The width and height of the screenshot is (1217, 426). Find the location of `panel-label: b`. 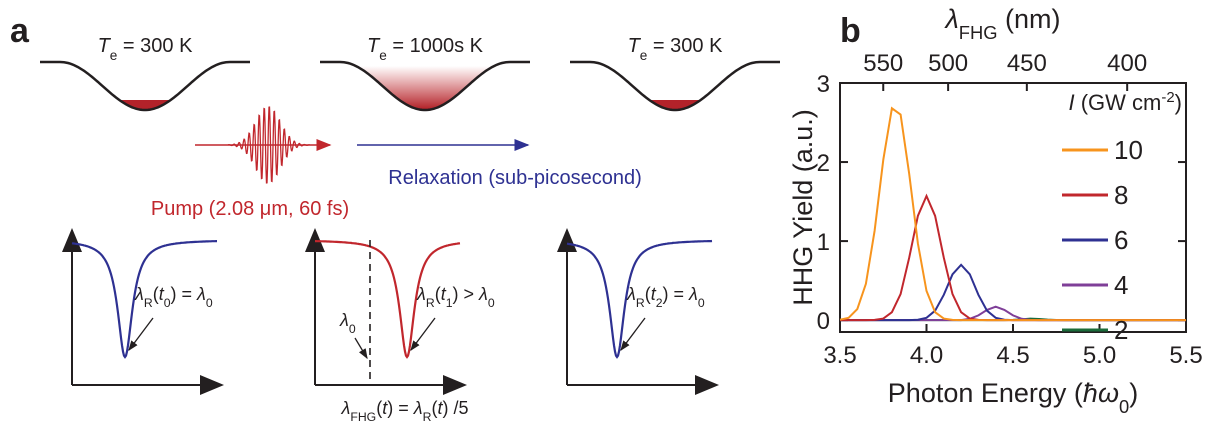

panel-label: b is located at coordinates (850, 31).